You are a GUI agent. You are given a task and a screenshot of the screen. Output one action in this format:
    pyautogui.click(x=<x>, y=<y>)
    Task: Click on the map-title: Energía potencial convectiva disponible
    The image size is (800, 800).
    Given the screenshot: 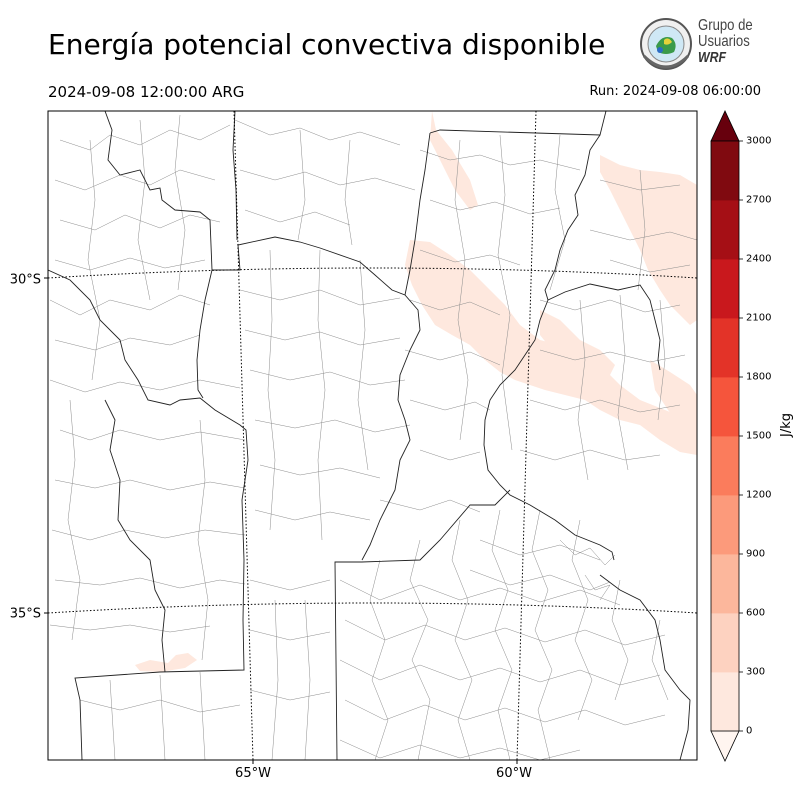 What is the action you would take?
    pyautogui.click(x=327, y=44)
    